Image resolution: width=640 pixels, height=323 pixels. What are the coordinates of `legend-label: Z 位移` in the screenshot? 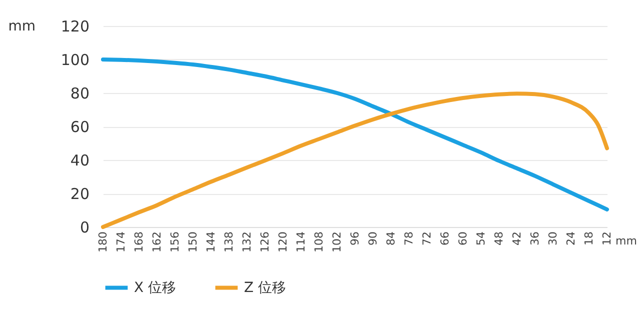 It's located at (265, 288).